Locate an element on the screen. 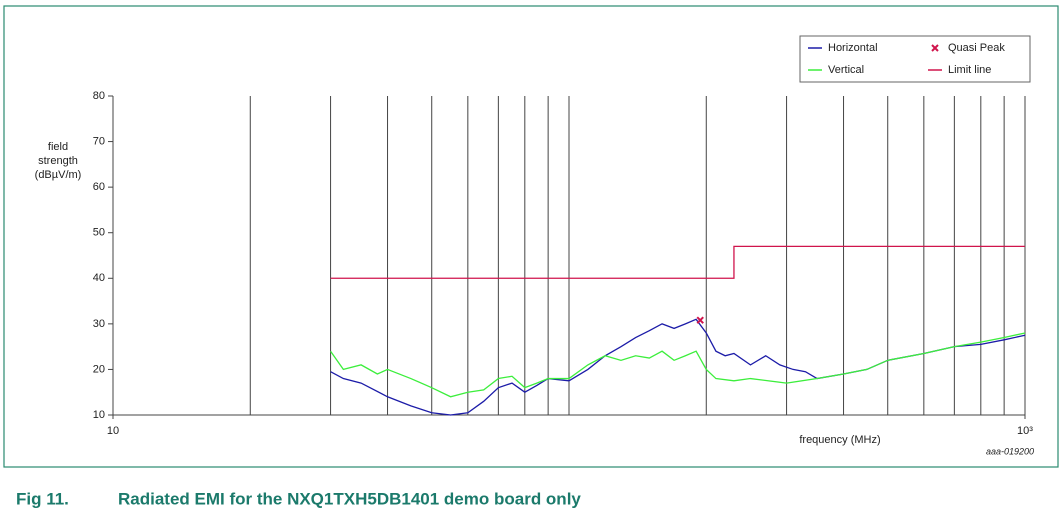 This screenshot has height=527, width=1063. y-tick-label: 60 is located at coordinates (99, 187).